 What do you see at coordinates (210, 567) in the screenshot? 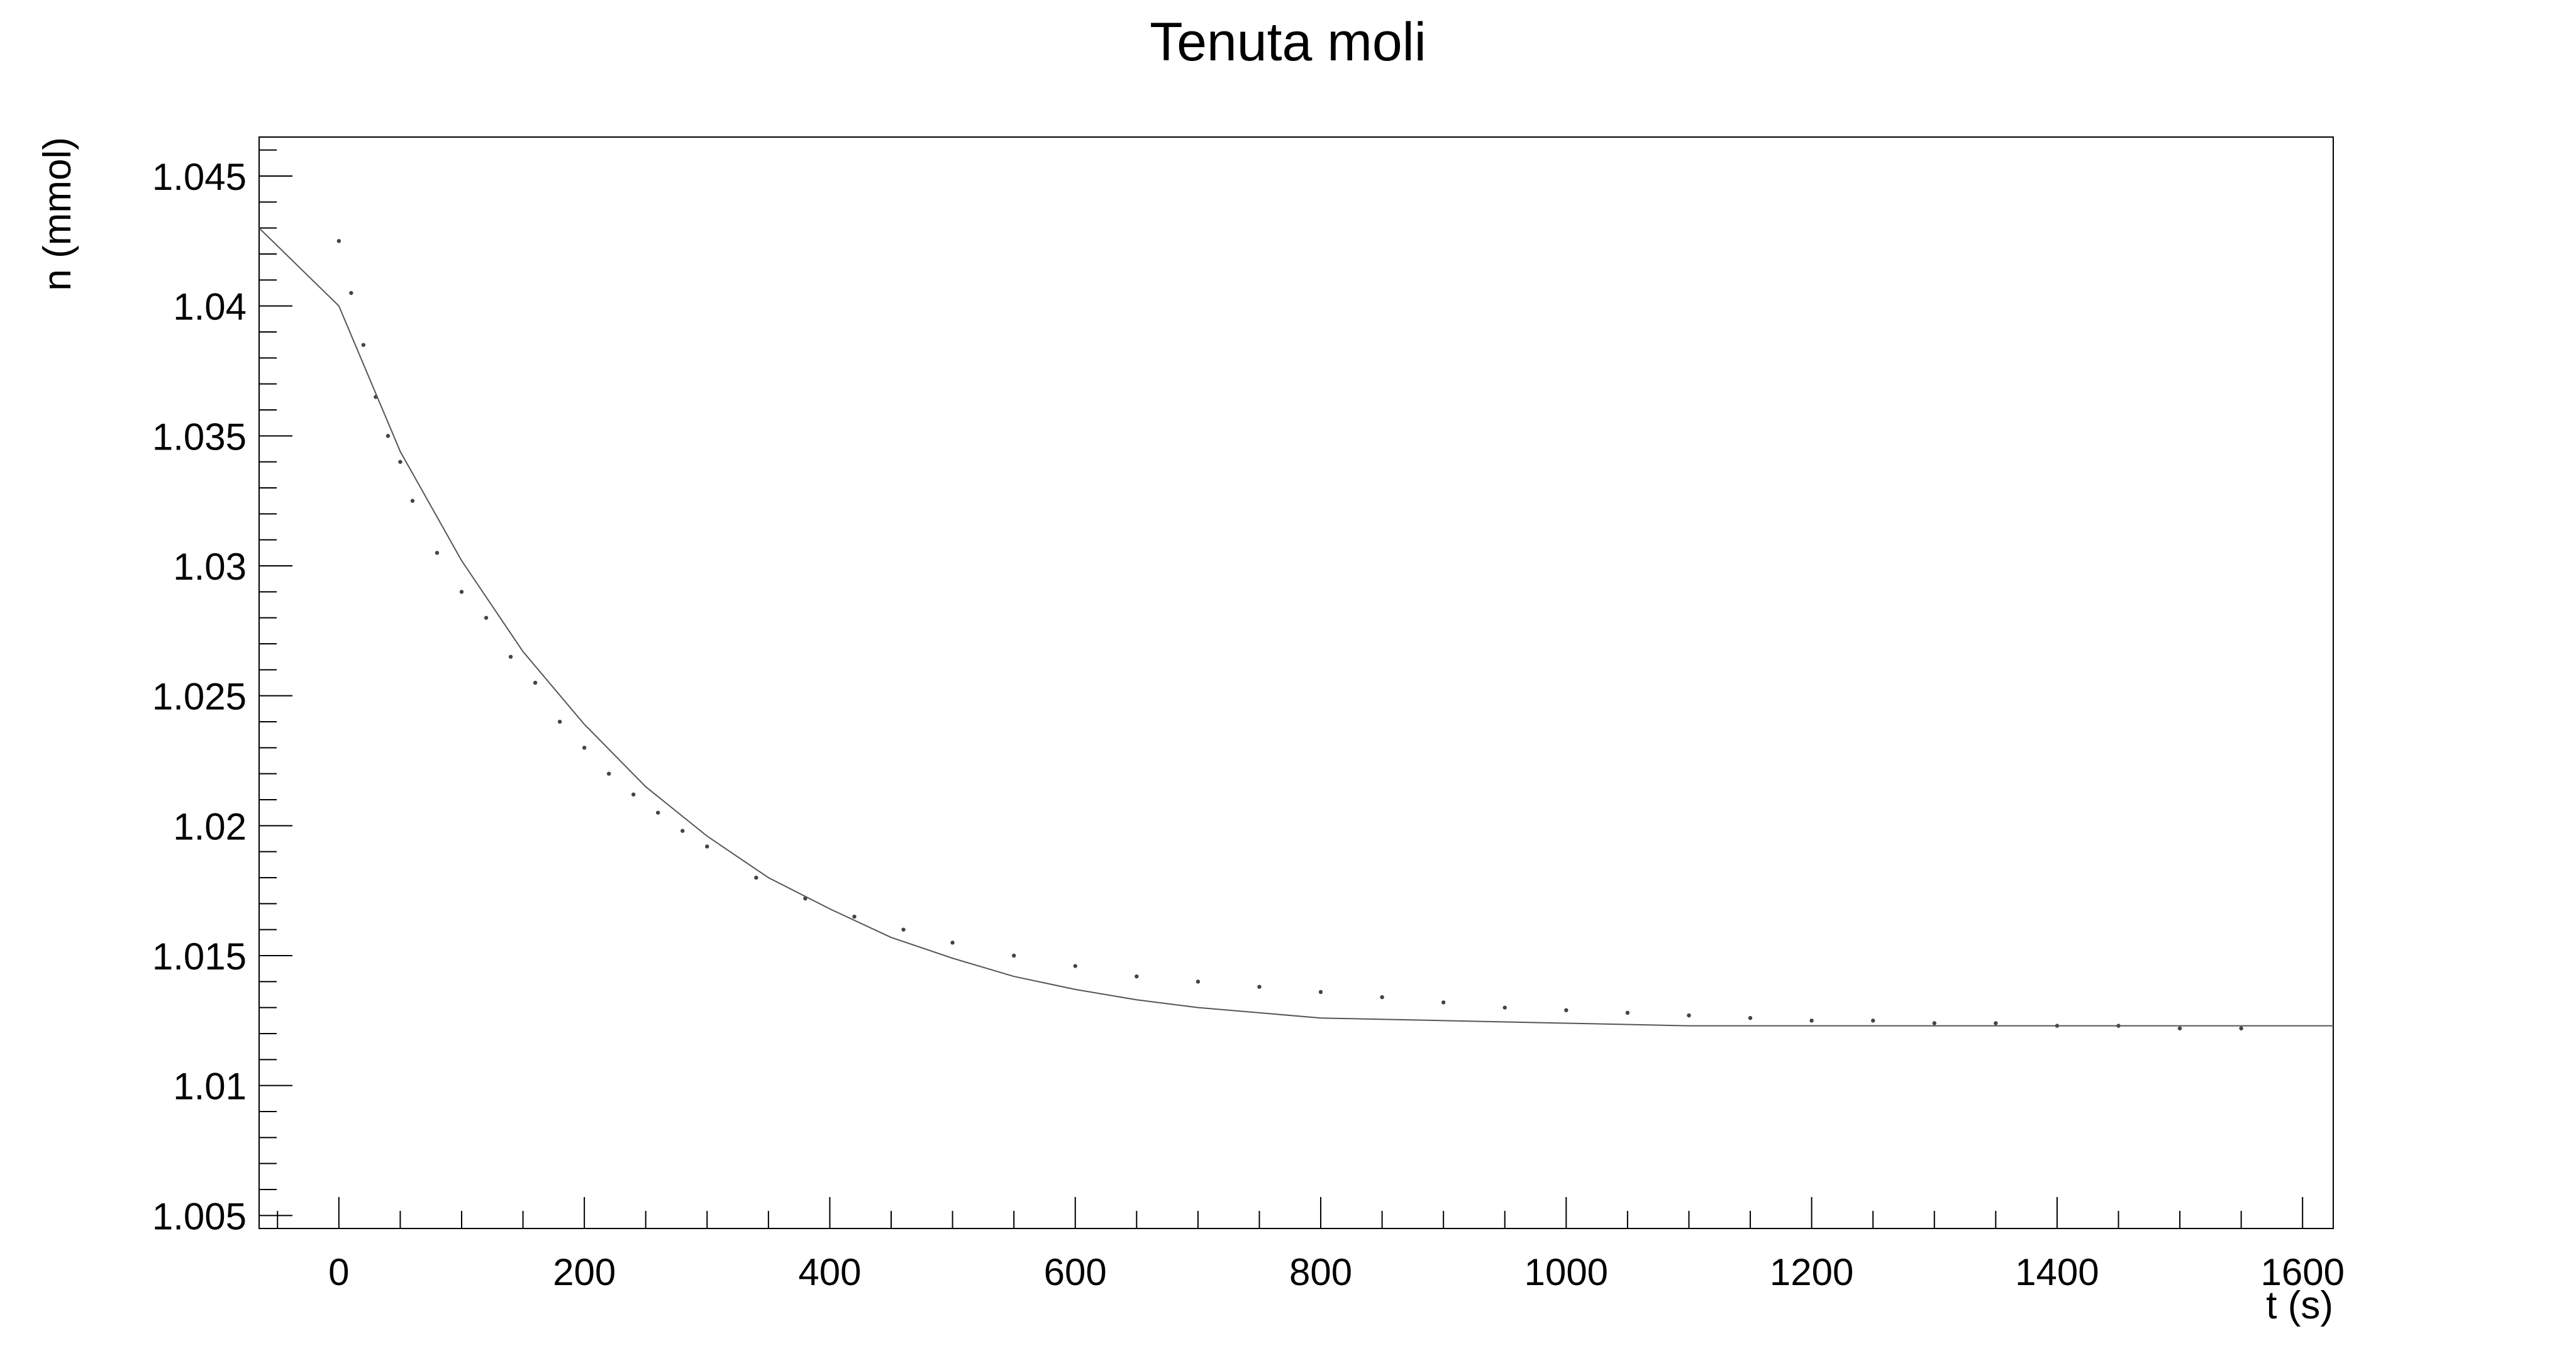
I see `y-tick-label: 1.03` at bounding box center [210, 567].